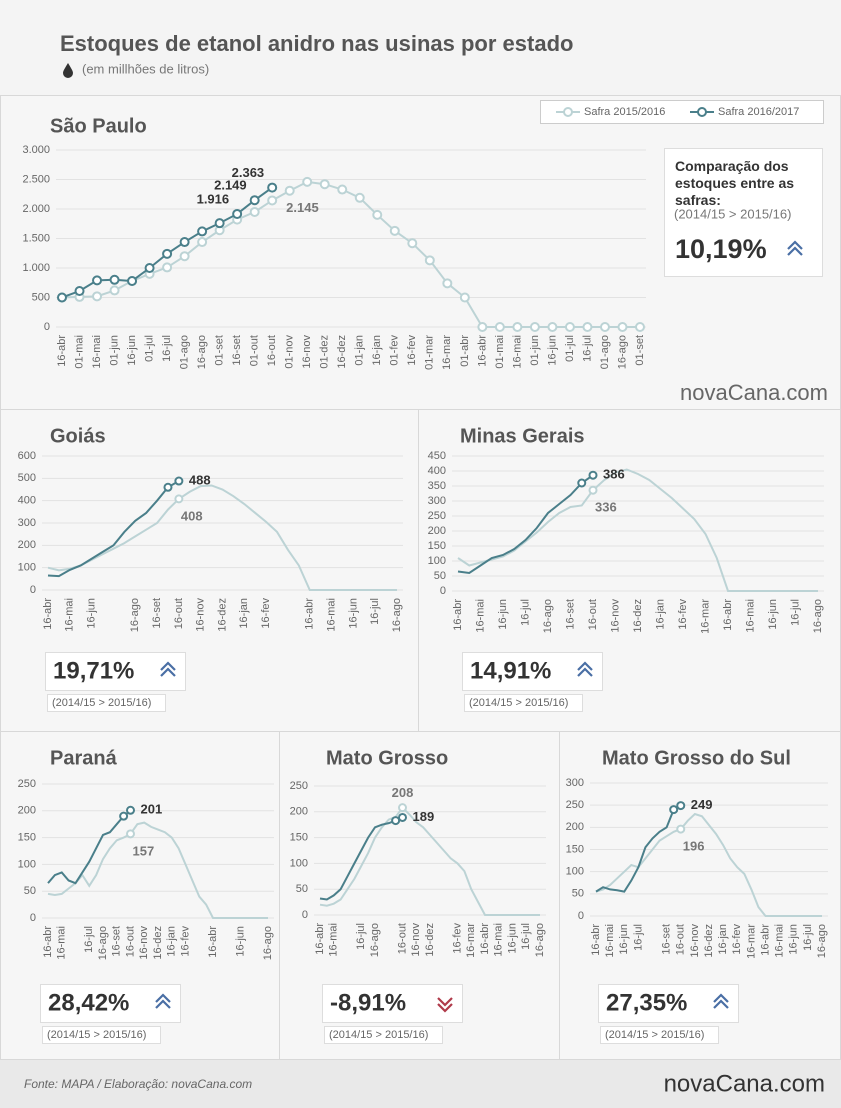  I want to click on x-tick-label: 16-jan, so click(244, 613).